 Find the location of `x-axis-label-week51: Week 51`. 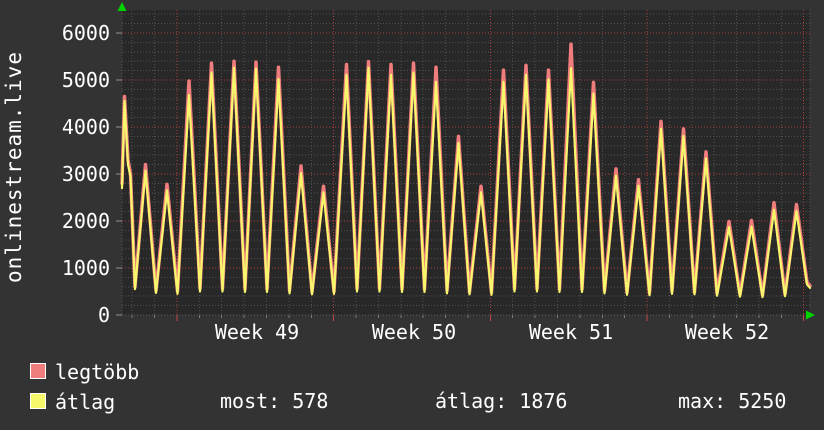

x-axis-label-week51: Week 51 is located at coordinates (571, 332).